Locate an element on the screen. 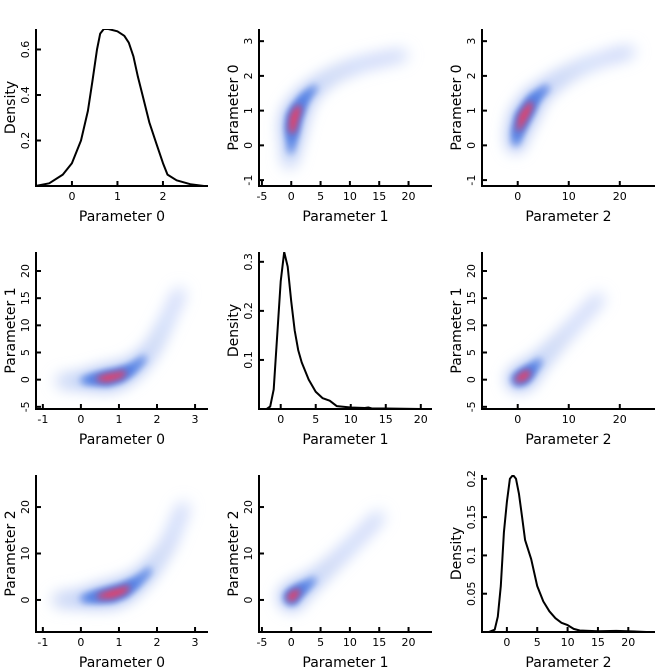 The image size is (670, 670). y-tick-label: 0.05 is located at coordinates (471, 593).